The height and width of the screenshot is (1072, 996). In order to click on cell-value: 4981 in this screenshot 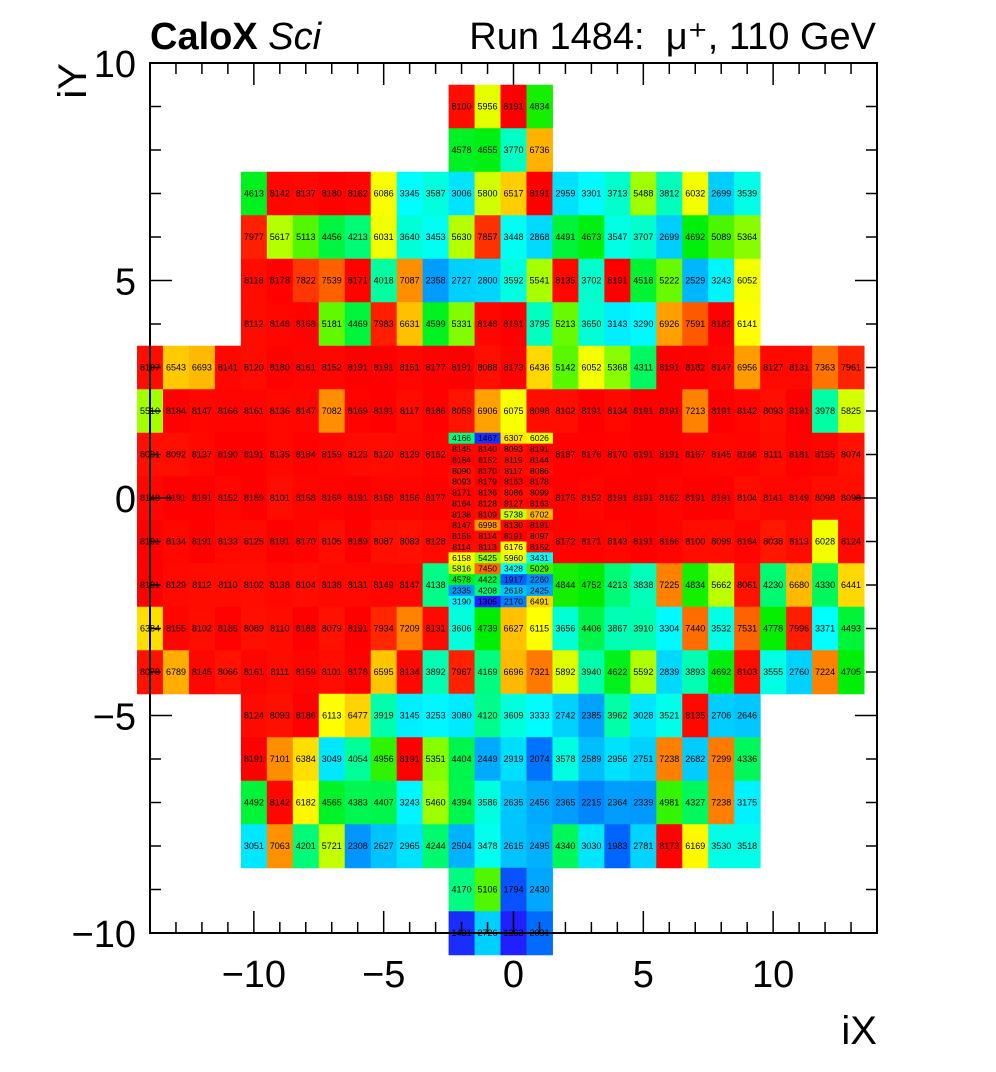, I will do `click(669, 803)`.